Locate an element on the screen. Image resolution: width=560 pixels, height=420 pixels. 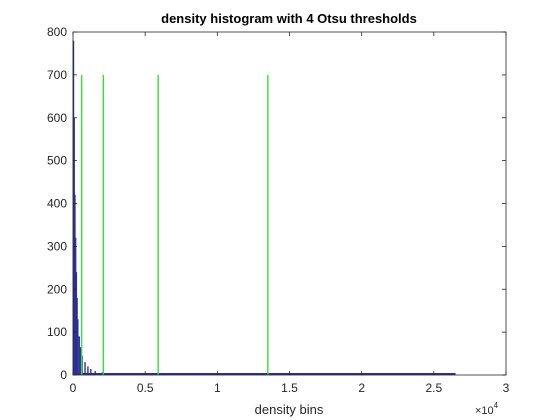
x-tick-label: 0 is located at coordinates (73, 388).